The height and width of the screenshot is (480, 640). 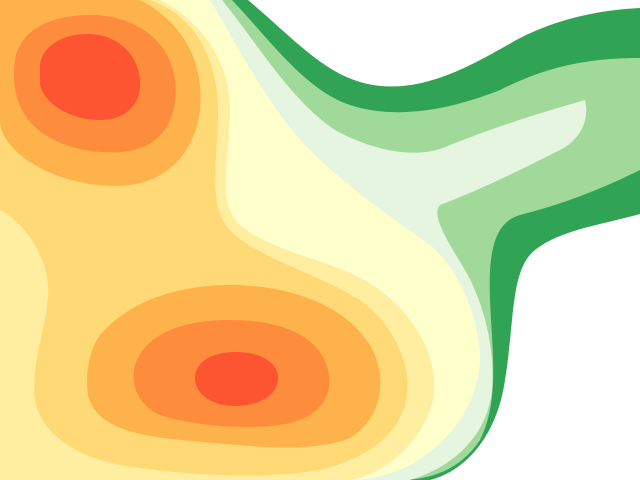 What do you see at coordinates (60, 340) in the screenshot?
I see `band-left-wedge` at bounding box center [60, 340].